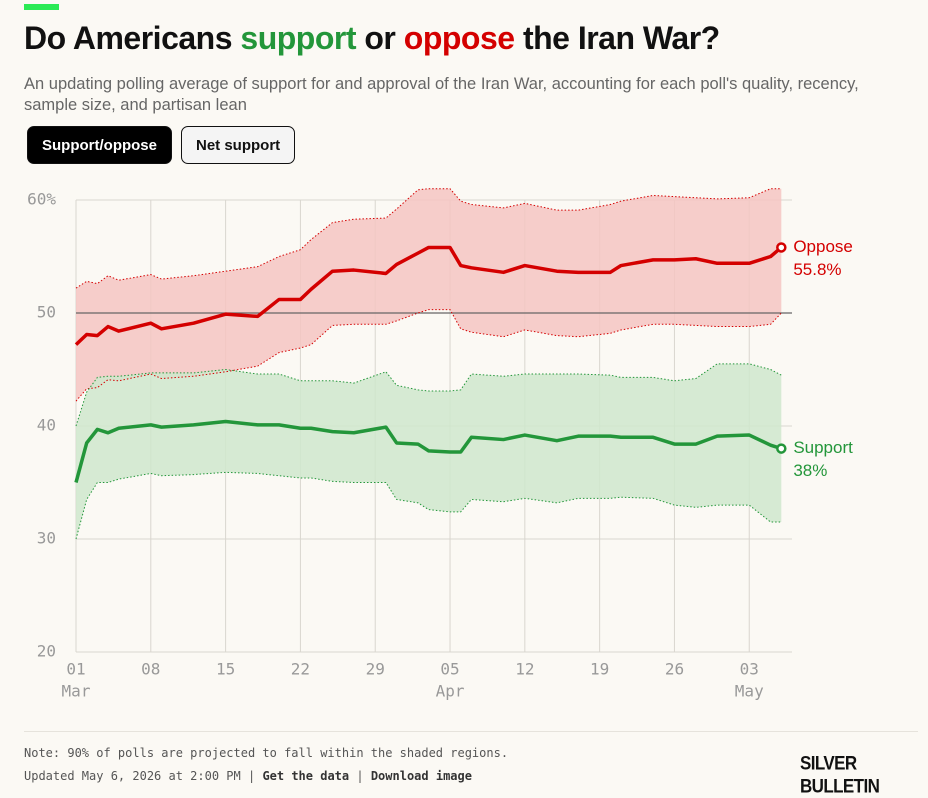  Describe the element at coordinates (379, 38) in the screenshot. I see `title-part: or` at that location.